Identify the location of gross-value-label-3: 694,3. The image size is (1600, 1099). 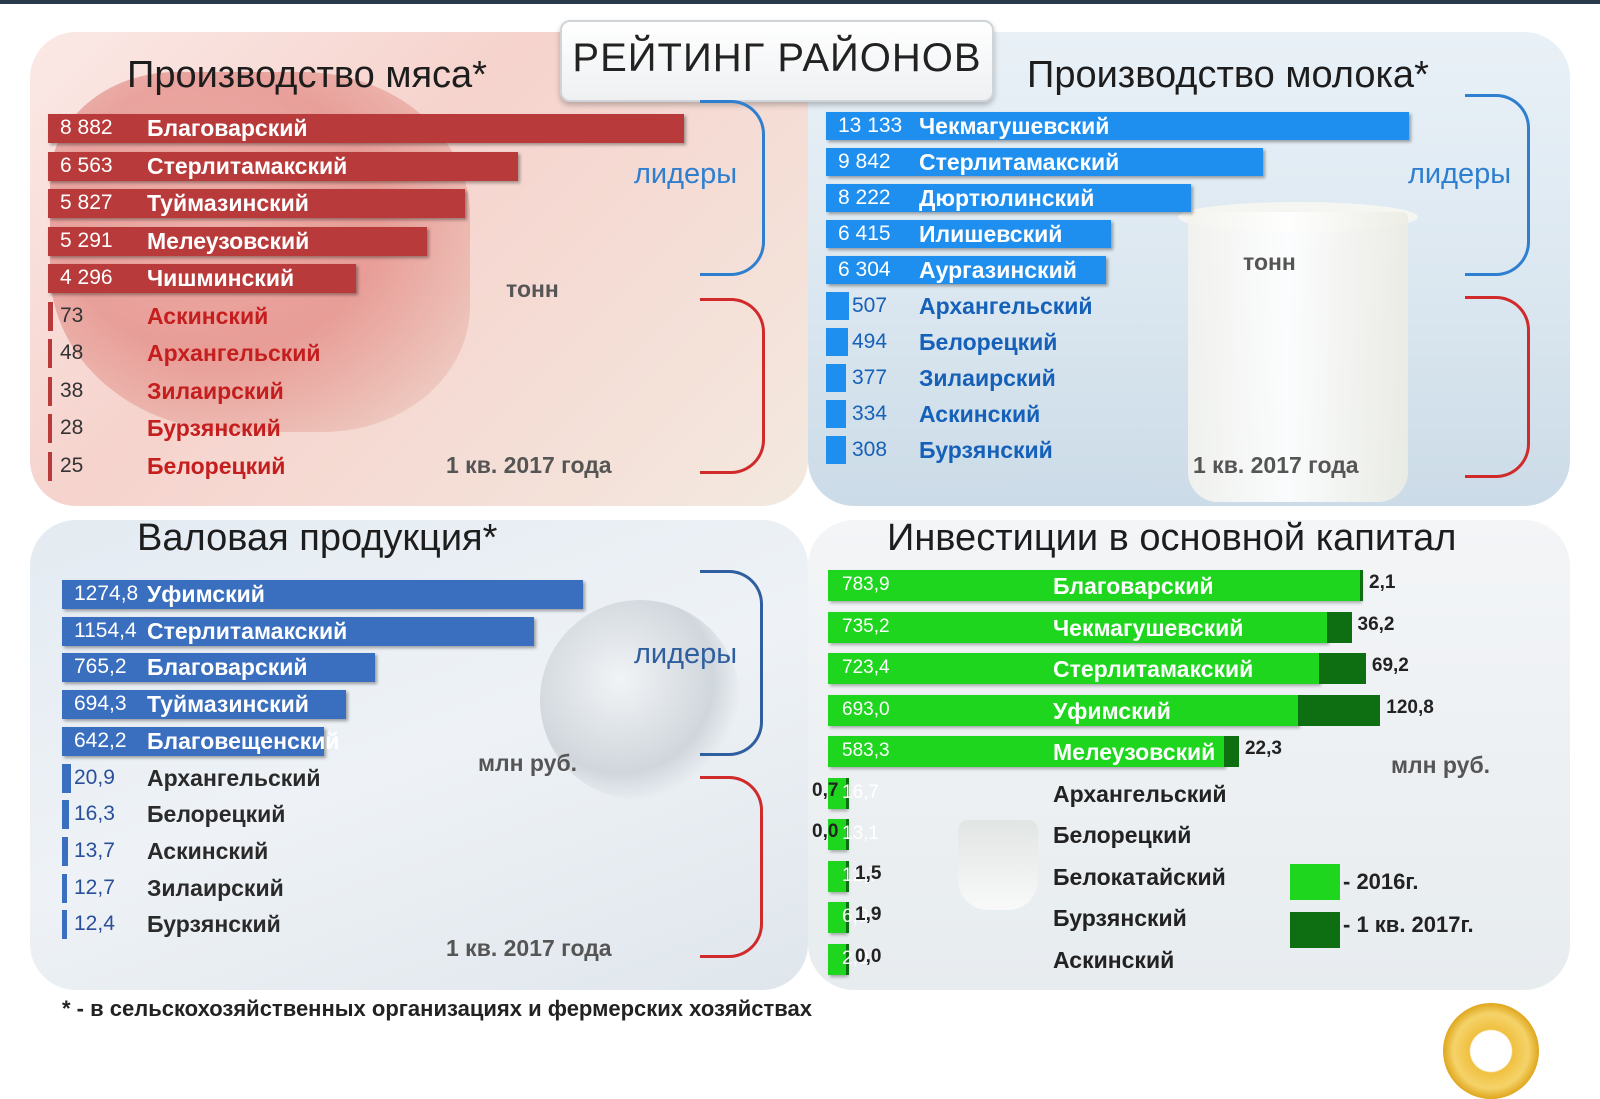
(100, 704).